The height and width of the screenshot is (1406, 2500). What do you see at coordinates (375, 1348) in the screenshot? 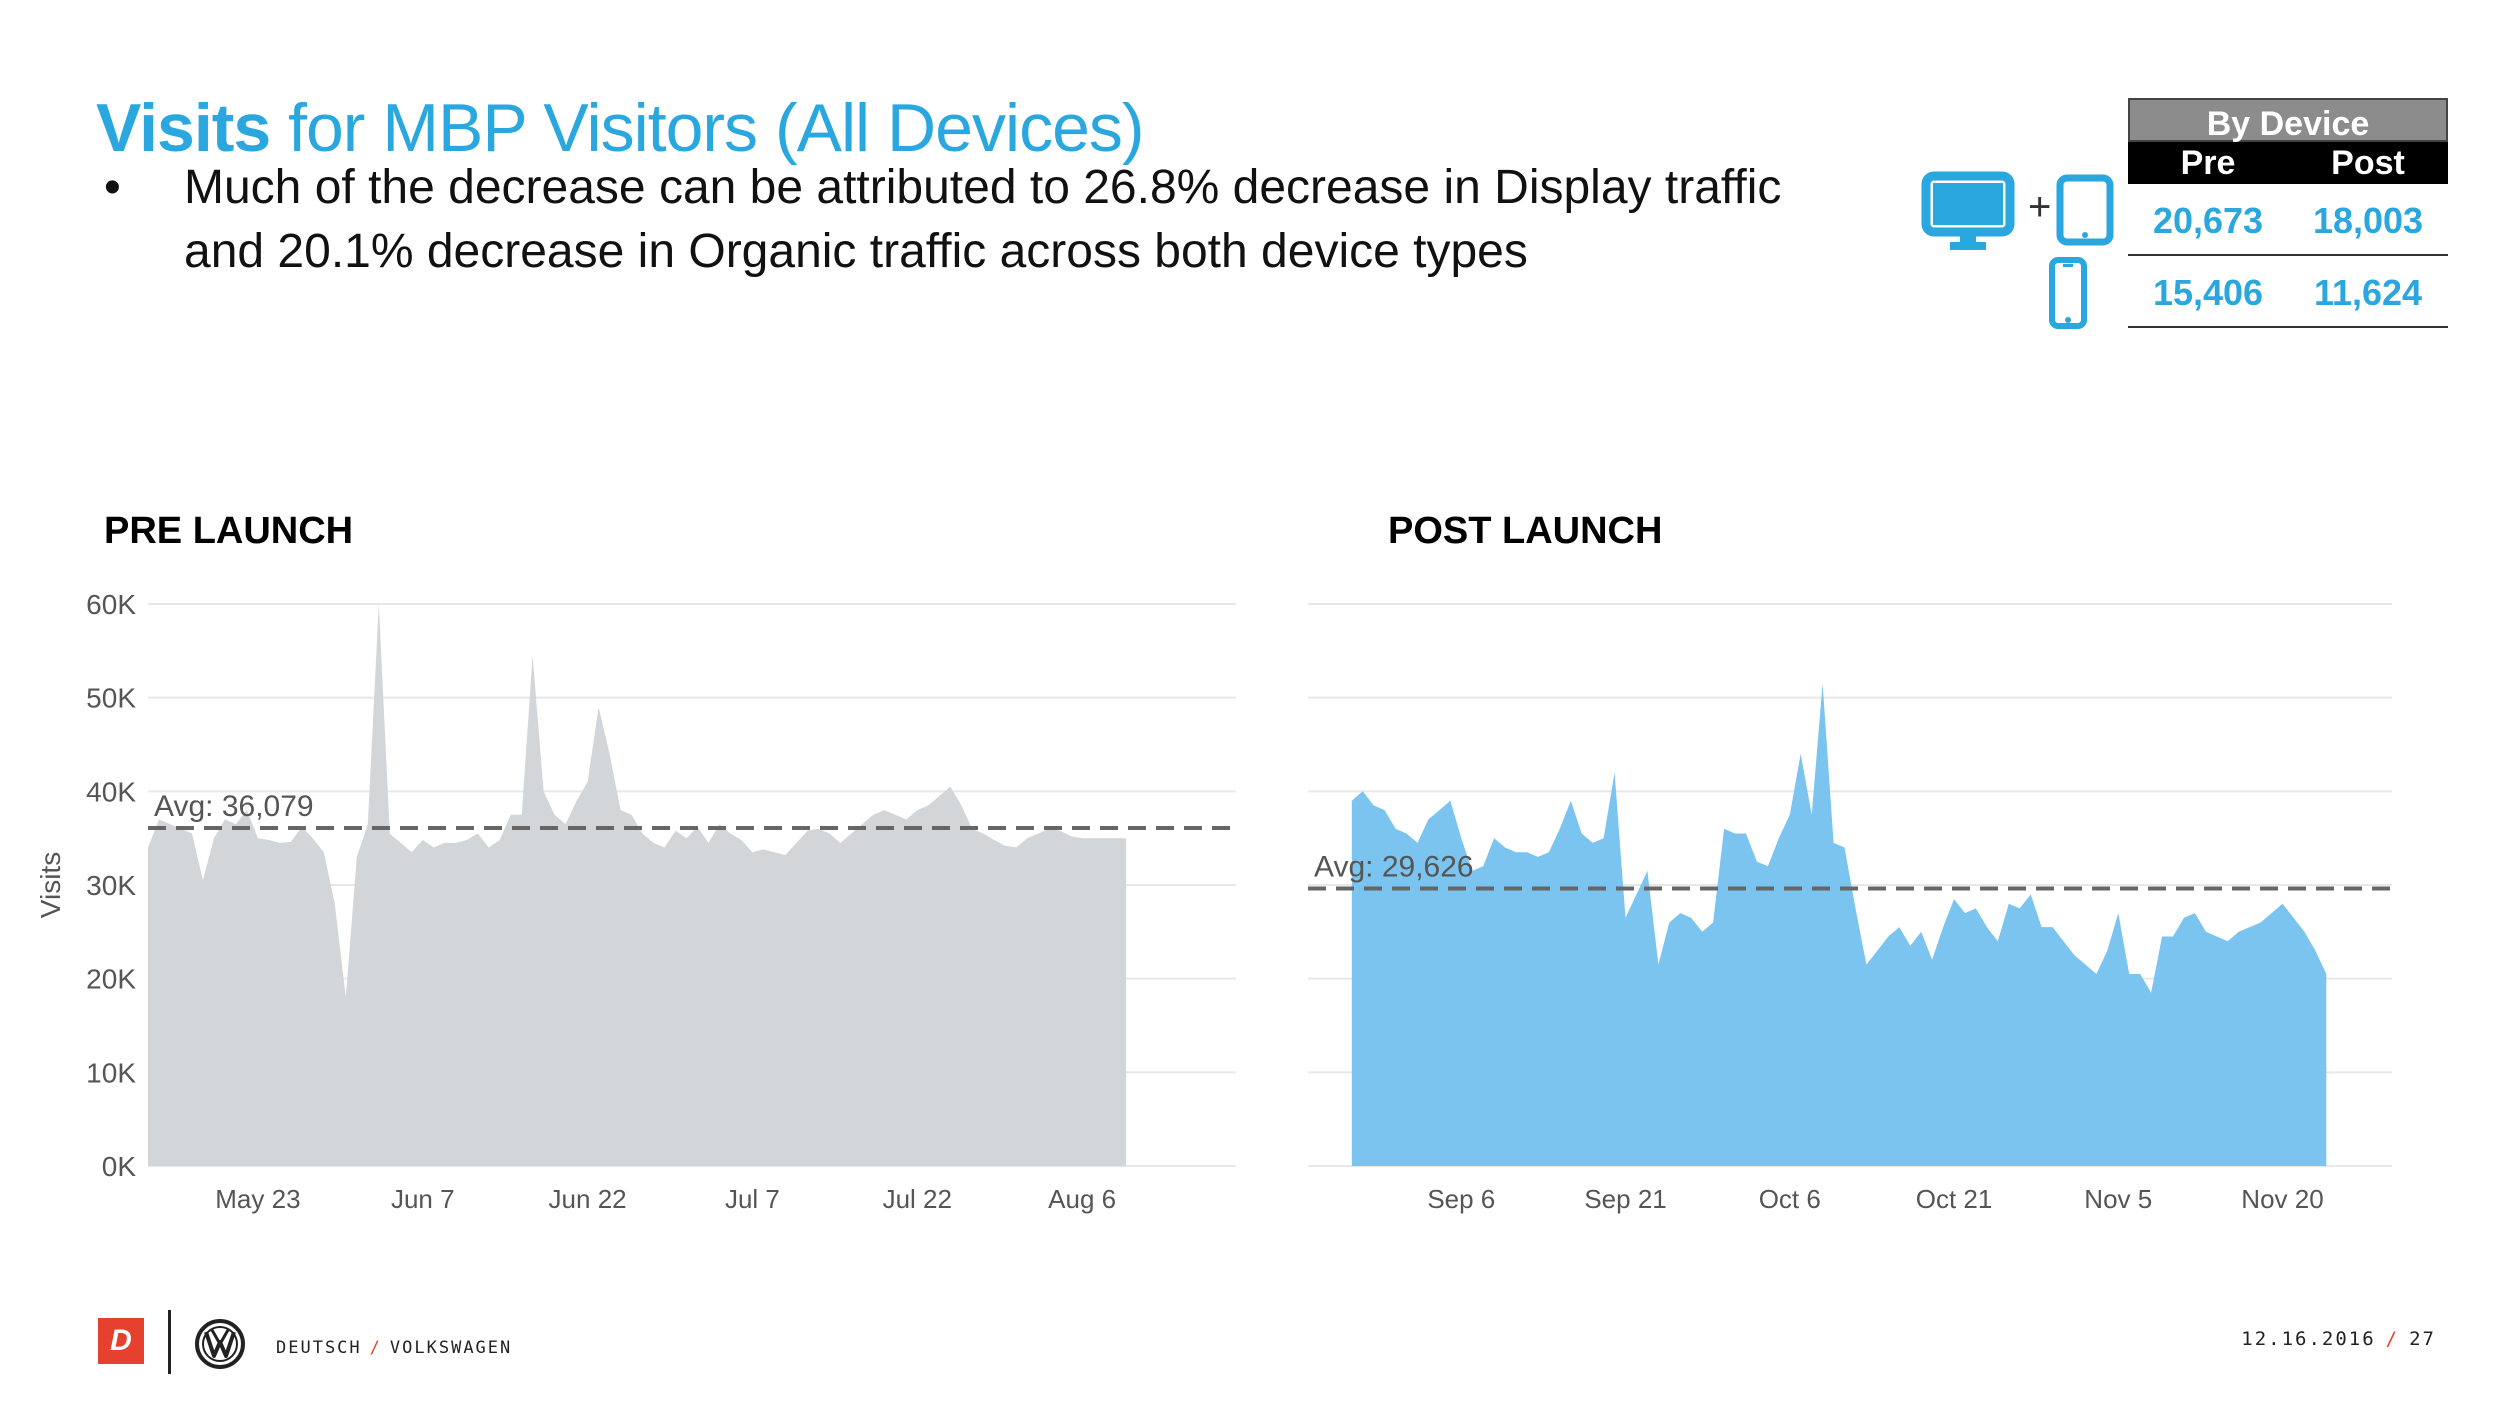
I see `brand-slash: /` at bounding box center [375, 1348].